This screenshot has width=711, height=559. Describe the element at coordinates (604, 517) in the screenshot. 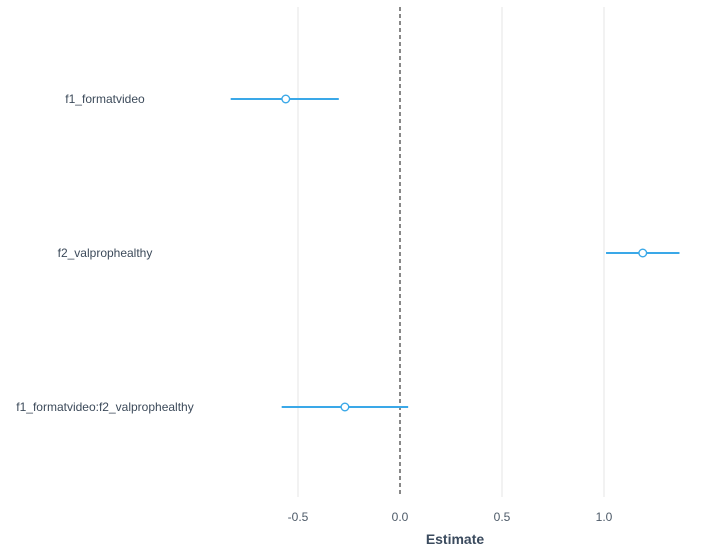

I see `x-tick-label: 1.0` at that location.